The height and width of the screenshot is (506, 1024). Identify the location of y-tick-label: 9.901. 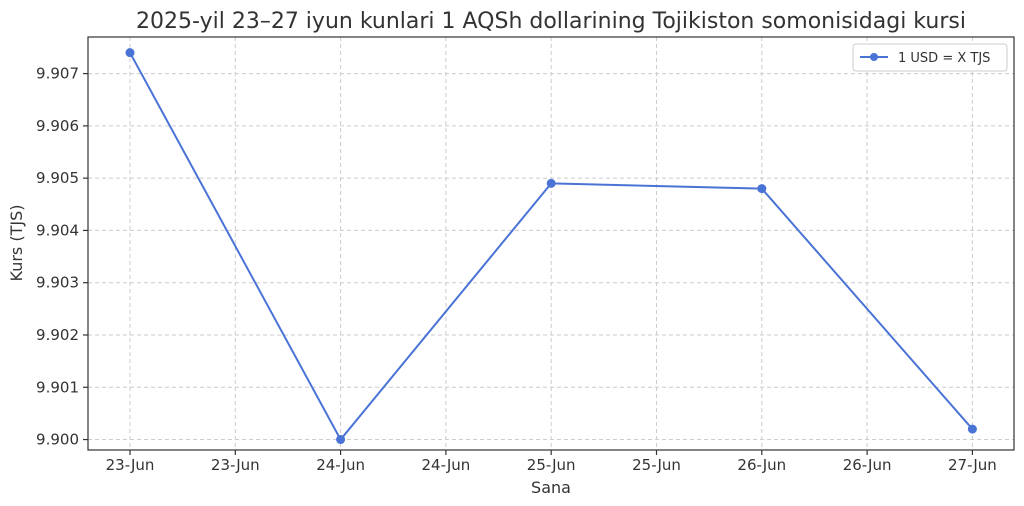
(57, 387).